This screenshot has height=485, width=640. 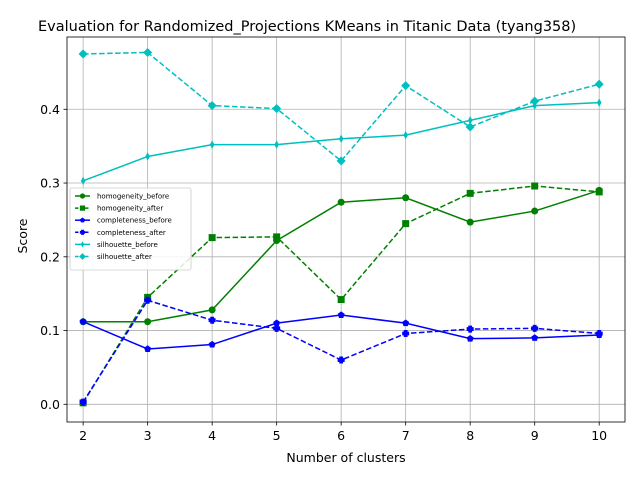 What do you see at coordinates (148, 435) in the screenshot?
I see `x-tick-label: 3` at bounding box center [148, 435].